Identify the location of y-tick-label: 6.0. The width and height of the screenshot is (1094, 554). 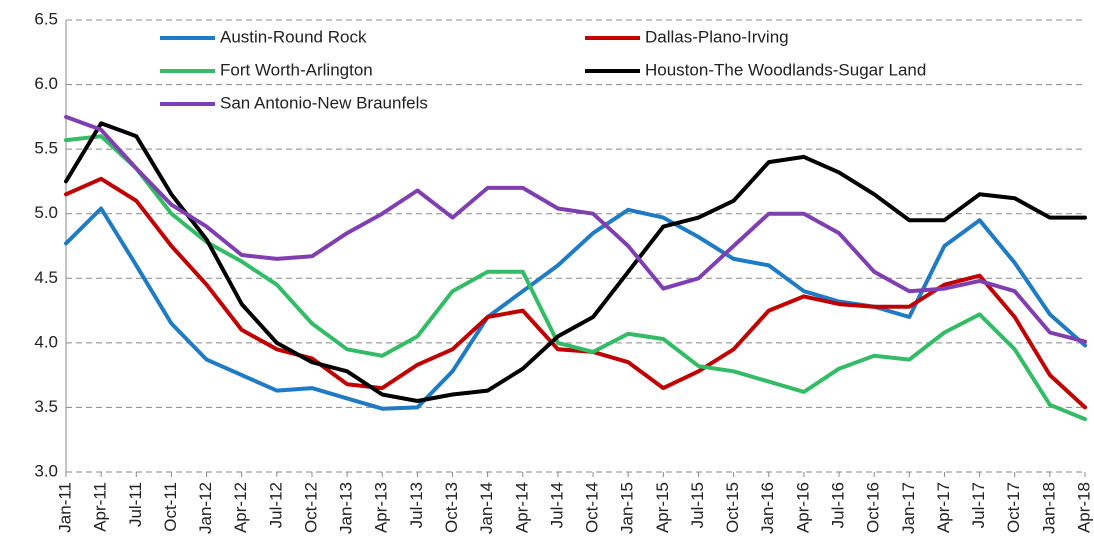
(46, 83).